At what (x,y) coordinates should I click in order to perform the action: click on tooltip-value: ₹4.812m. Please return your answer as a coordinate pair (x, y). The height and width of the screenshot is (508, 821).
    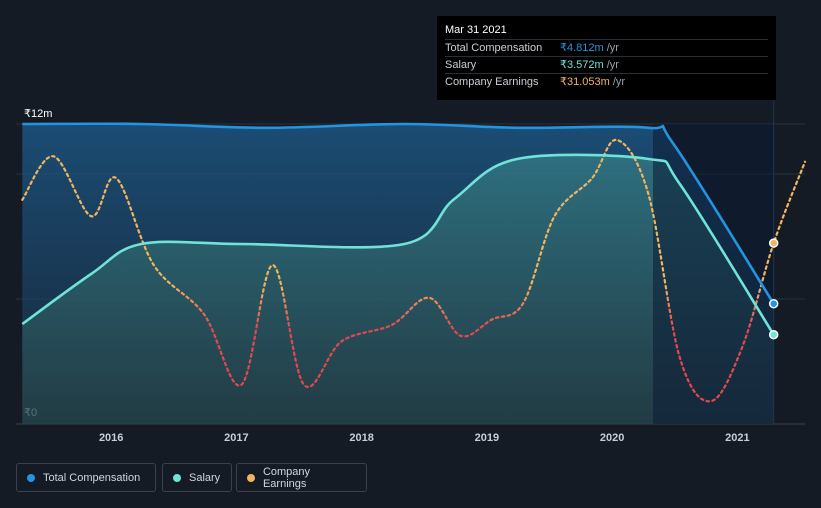
    Looking at the image, I should click on (582, 48).